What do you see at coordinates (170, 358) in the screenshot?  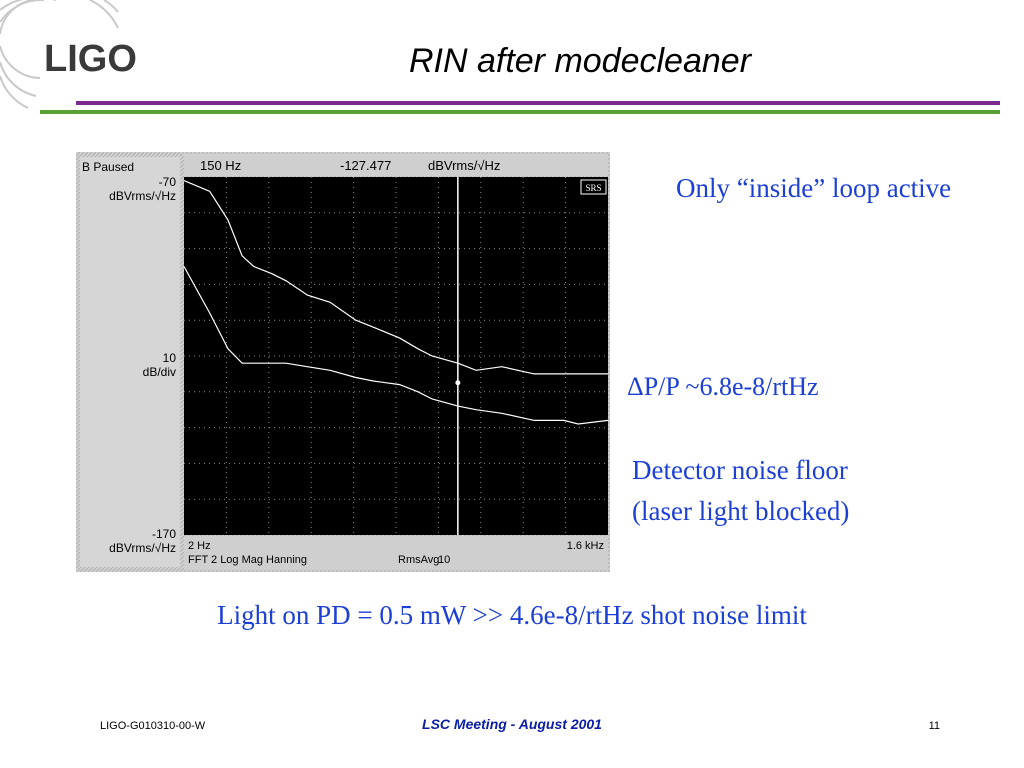 I see `scale-value: 10` at bounding box center [170, 358].